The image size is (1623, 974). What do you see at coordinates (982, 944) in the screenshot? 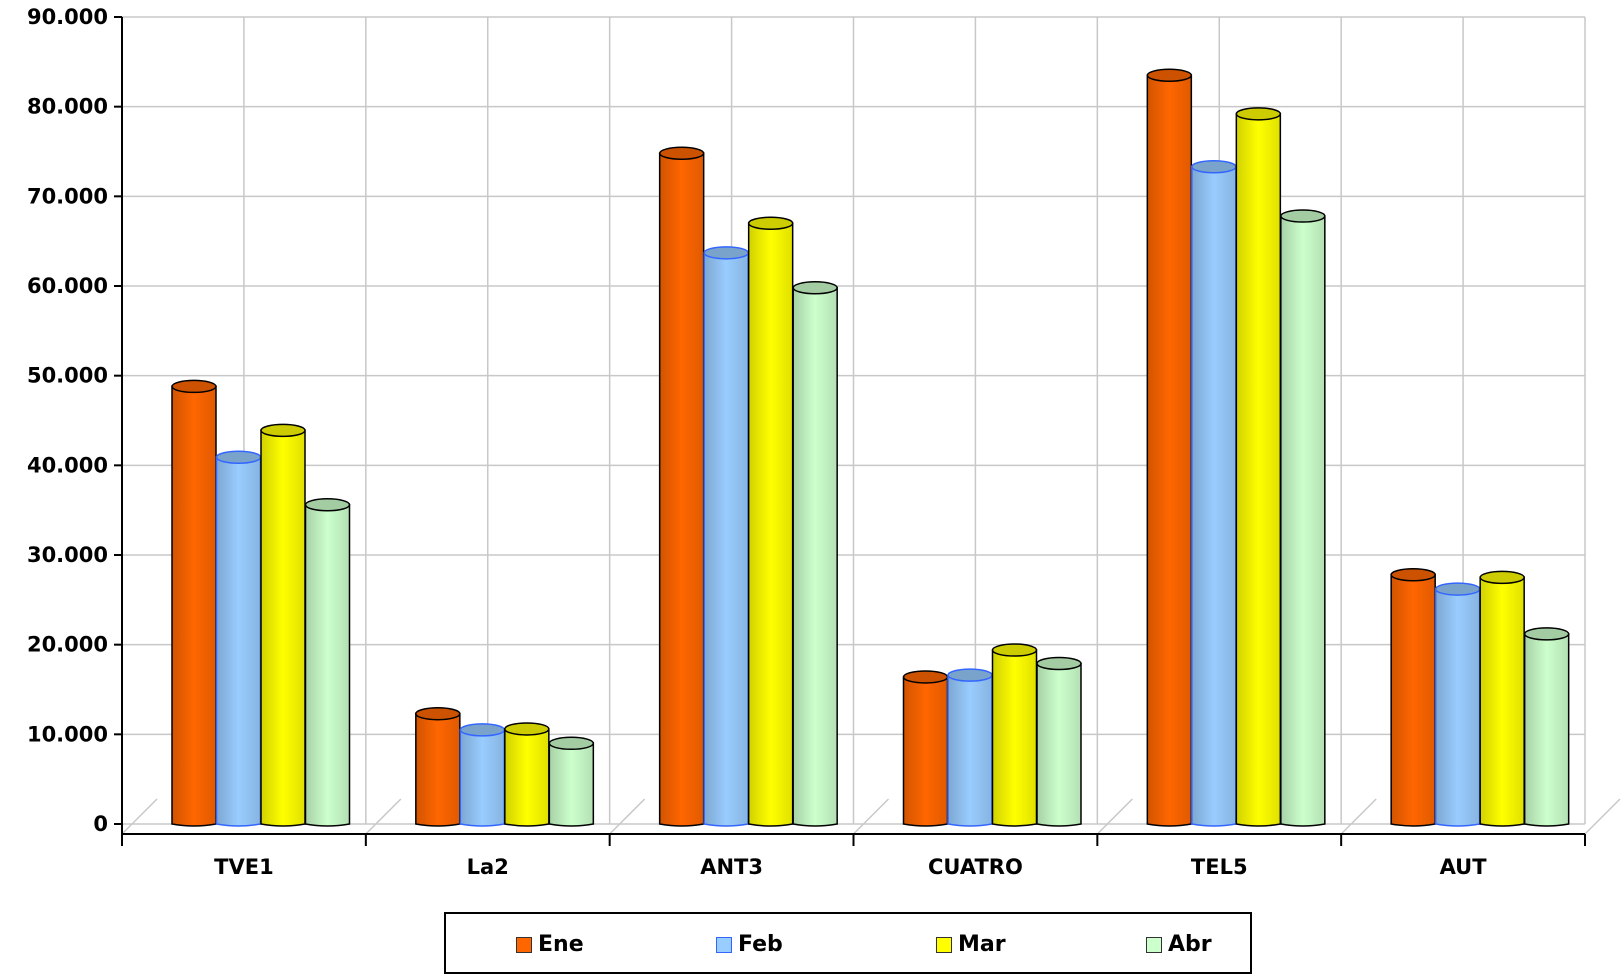
I see `legend-label: Mar` at bounding box center [982, 944].